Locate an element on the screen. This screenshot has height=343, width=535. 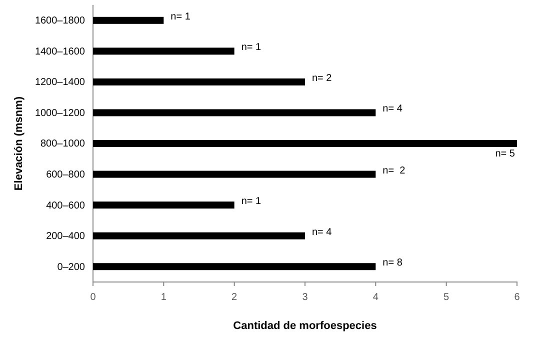
y-tick-label: 600–800 is located at coordinates (66, 174).